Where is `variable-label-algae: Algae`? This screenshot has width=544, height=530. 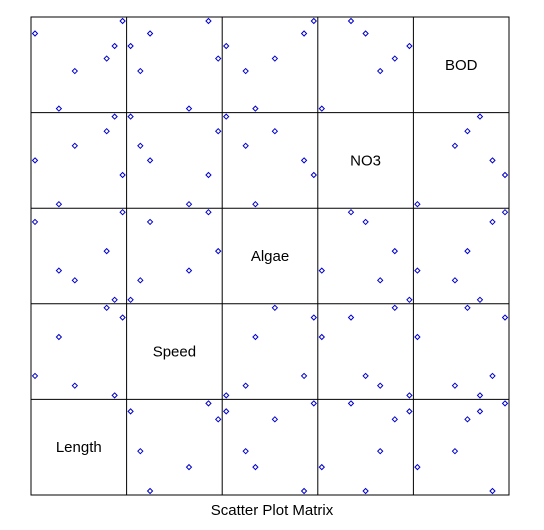
variable-label-algae: Algae is located at coordinates (270, 256).